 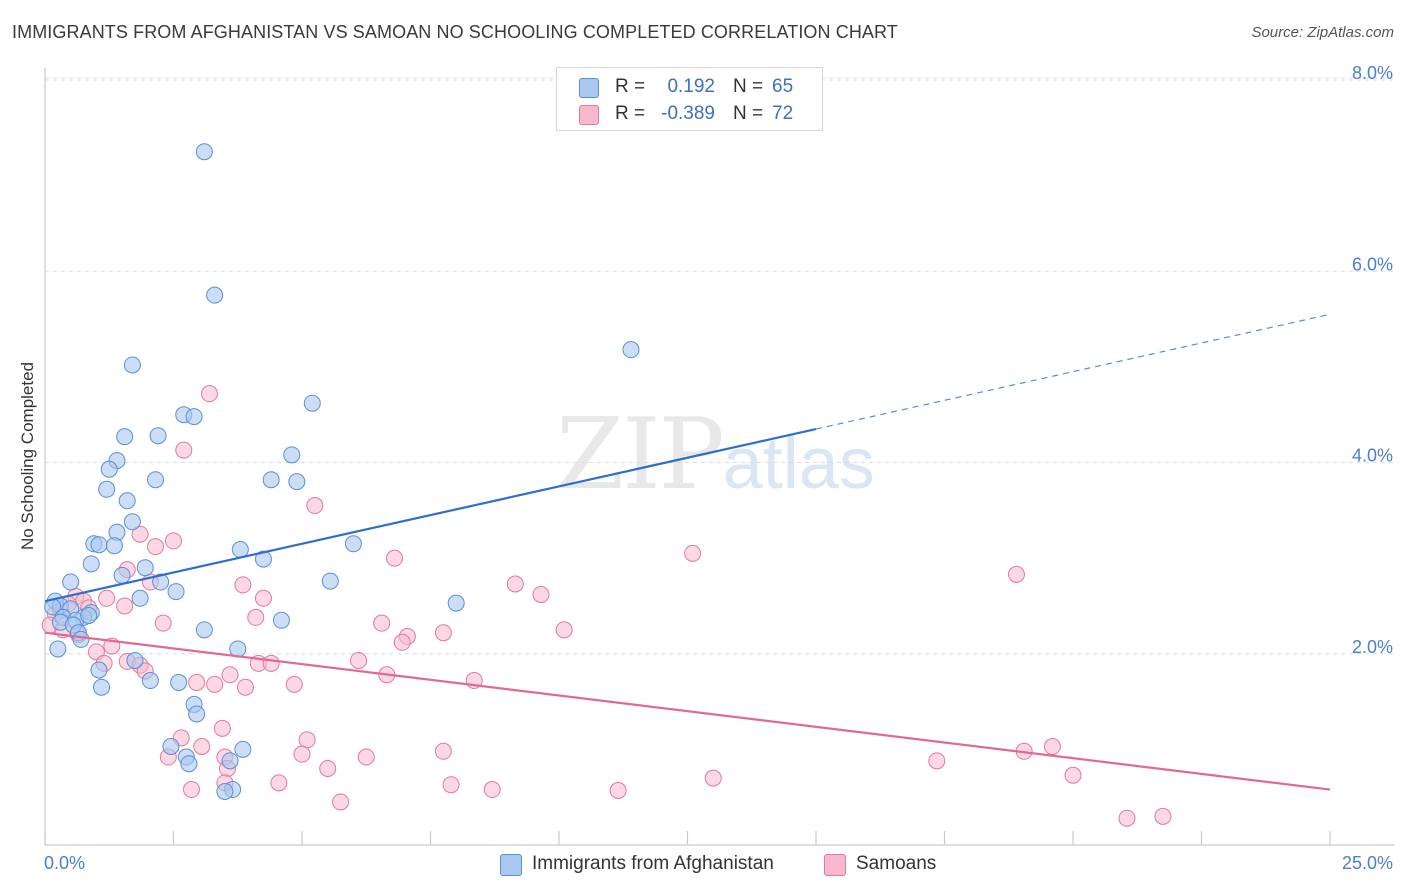 What do you see at coordinates (430, 515) in the screenshot?
I see `afghanistan-trend-line` at bounding box center [430, 515].